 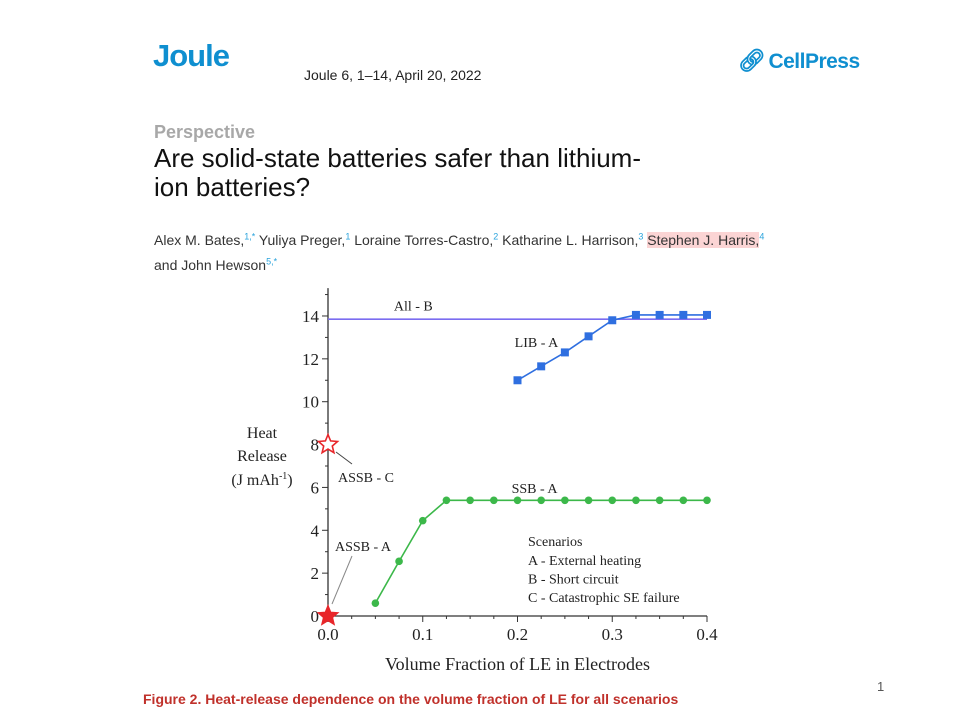 I want to click on legend-item: A - External heating, so click(x=584, y=561).